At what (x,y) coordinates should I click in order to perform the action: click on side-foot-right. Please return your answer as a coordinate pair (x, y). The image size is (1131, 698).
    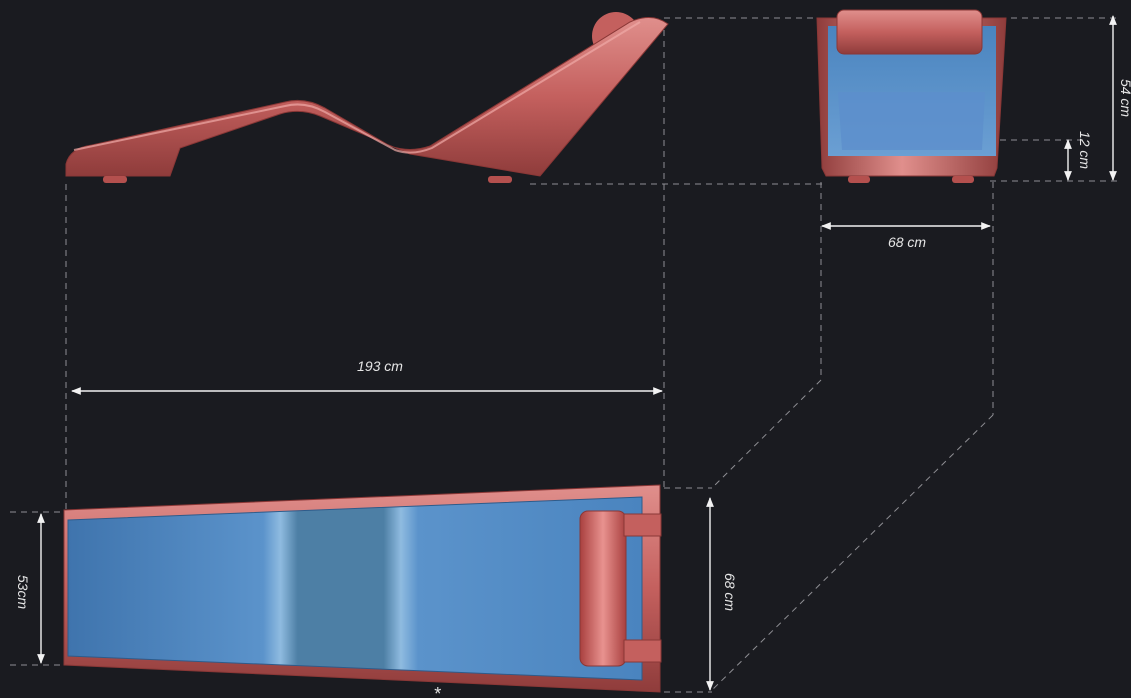
    Looking at the image, I should click on (500, 179).